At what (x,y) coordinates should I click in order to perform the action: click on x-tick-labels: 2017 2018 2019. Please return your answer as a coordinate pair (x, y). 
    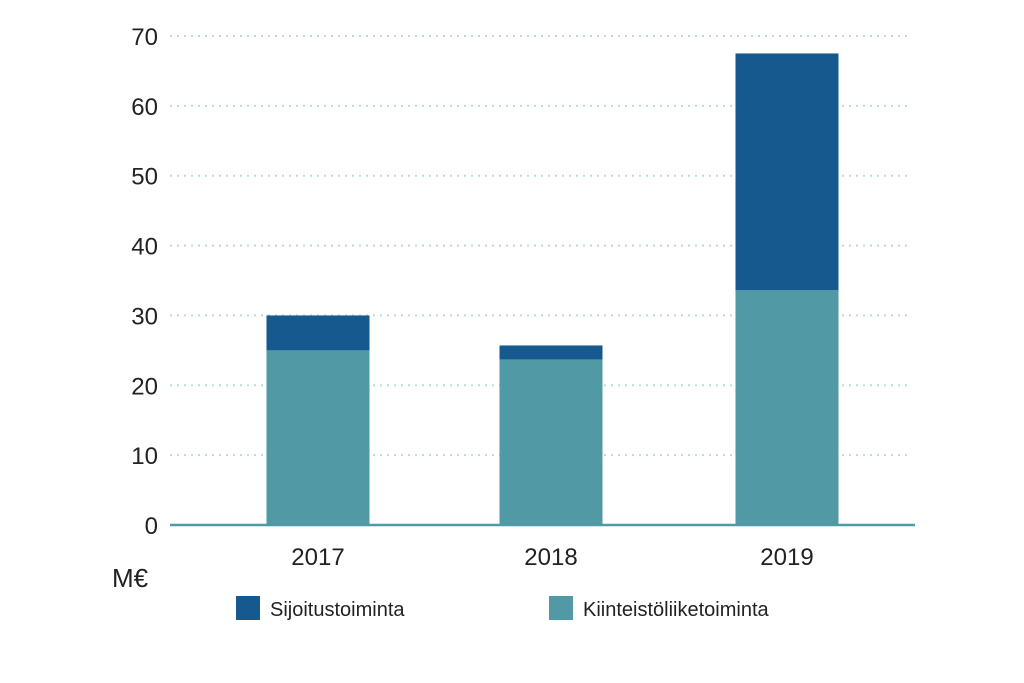
    Looking at the image, I should click on (552, 557).